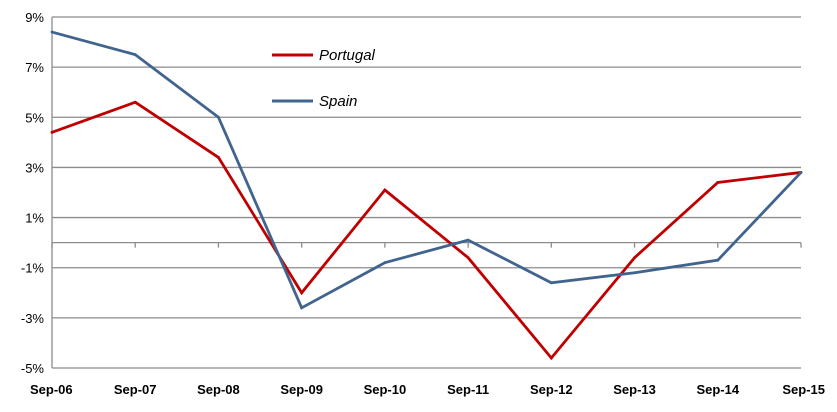  Describe the element at coordinates (135, 389) in the screenshot. I see `x-tick-label: Sep-07` at that location.